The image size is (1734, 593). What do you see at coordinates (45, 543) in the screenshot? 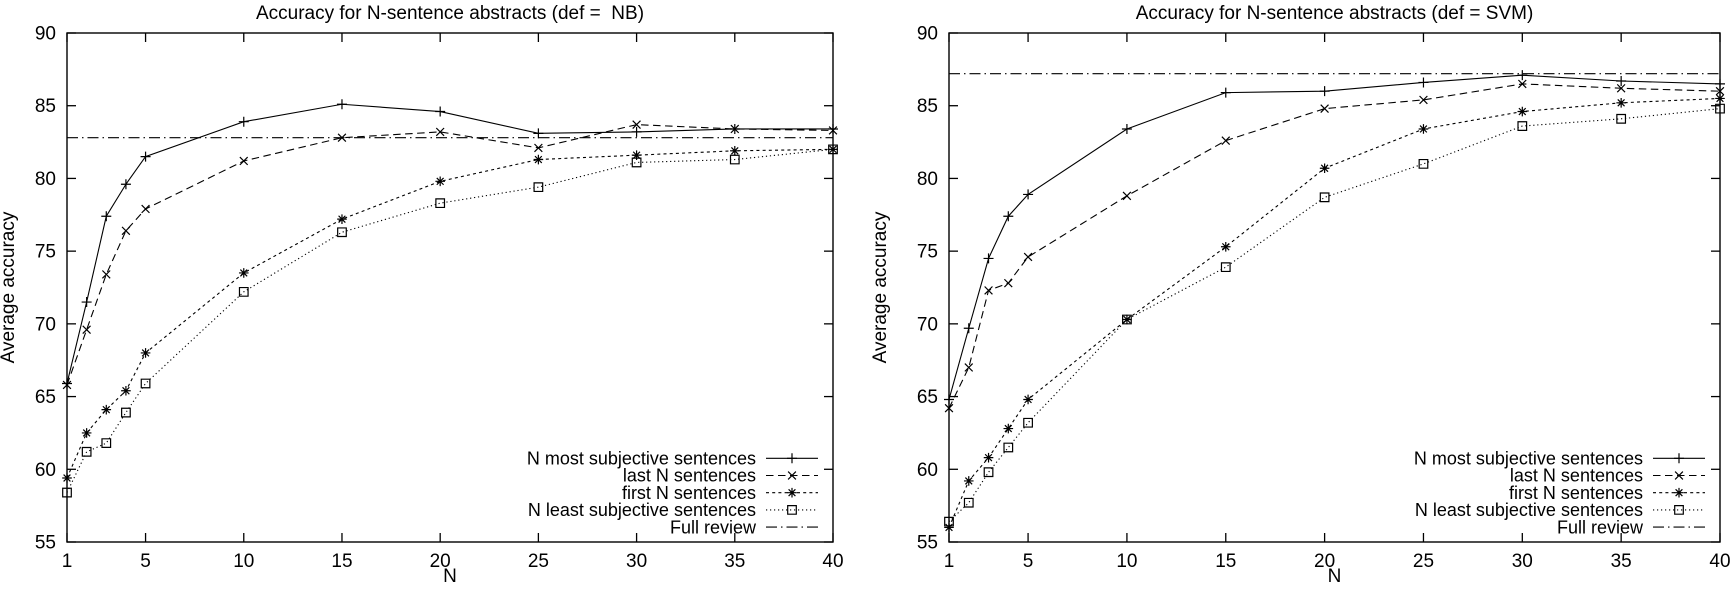
I see `y-tick-label: 55` at bounding box center [45, 543].